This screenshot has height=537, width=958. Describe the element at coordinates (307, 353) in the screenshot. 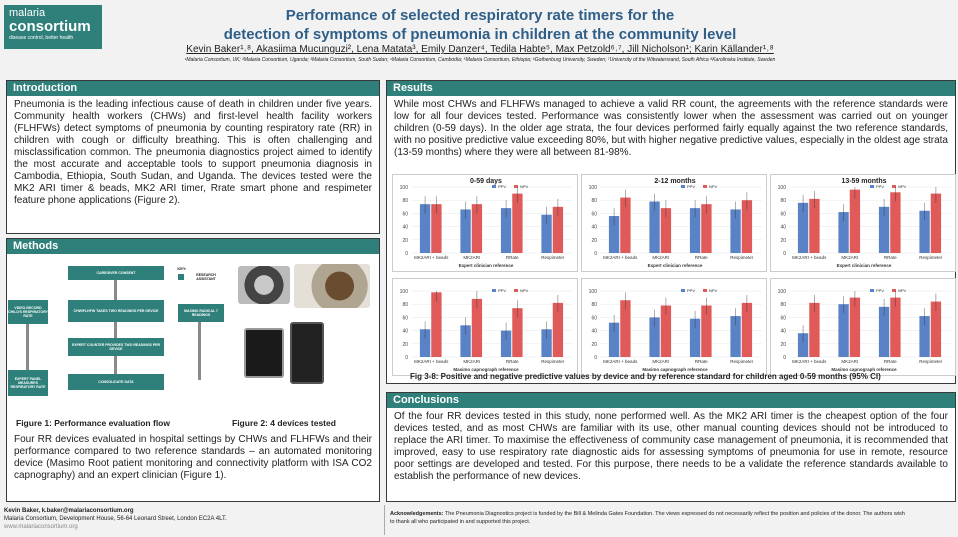

I see `respimeter-phone-photo` at that location.